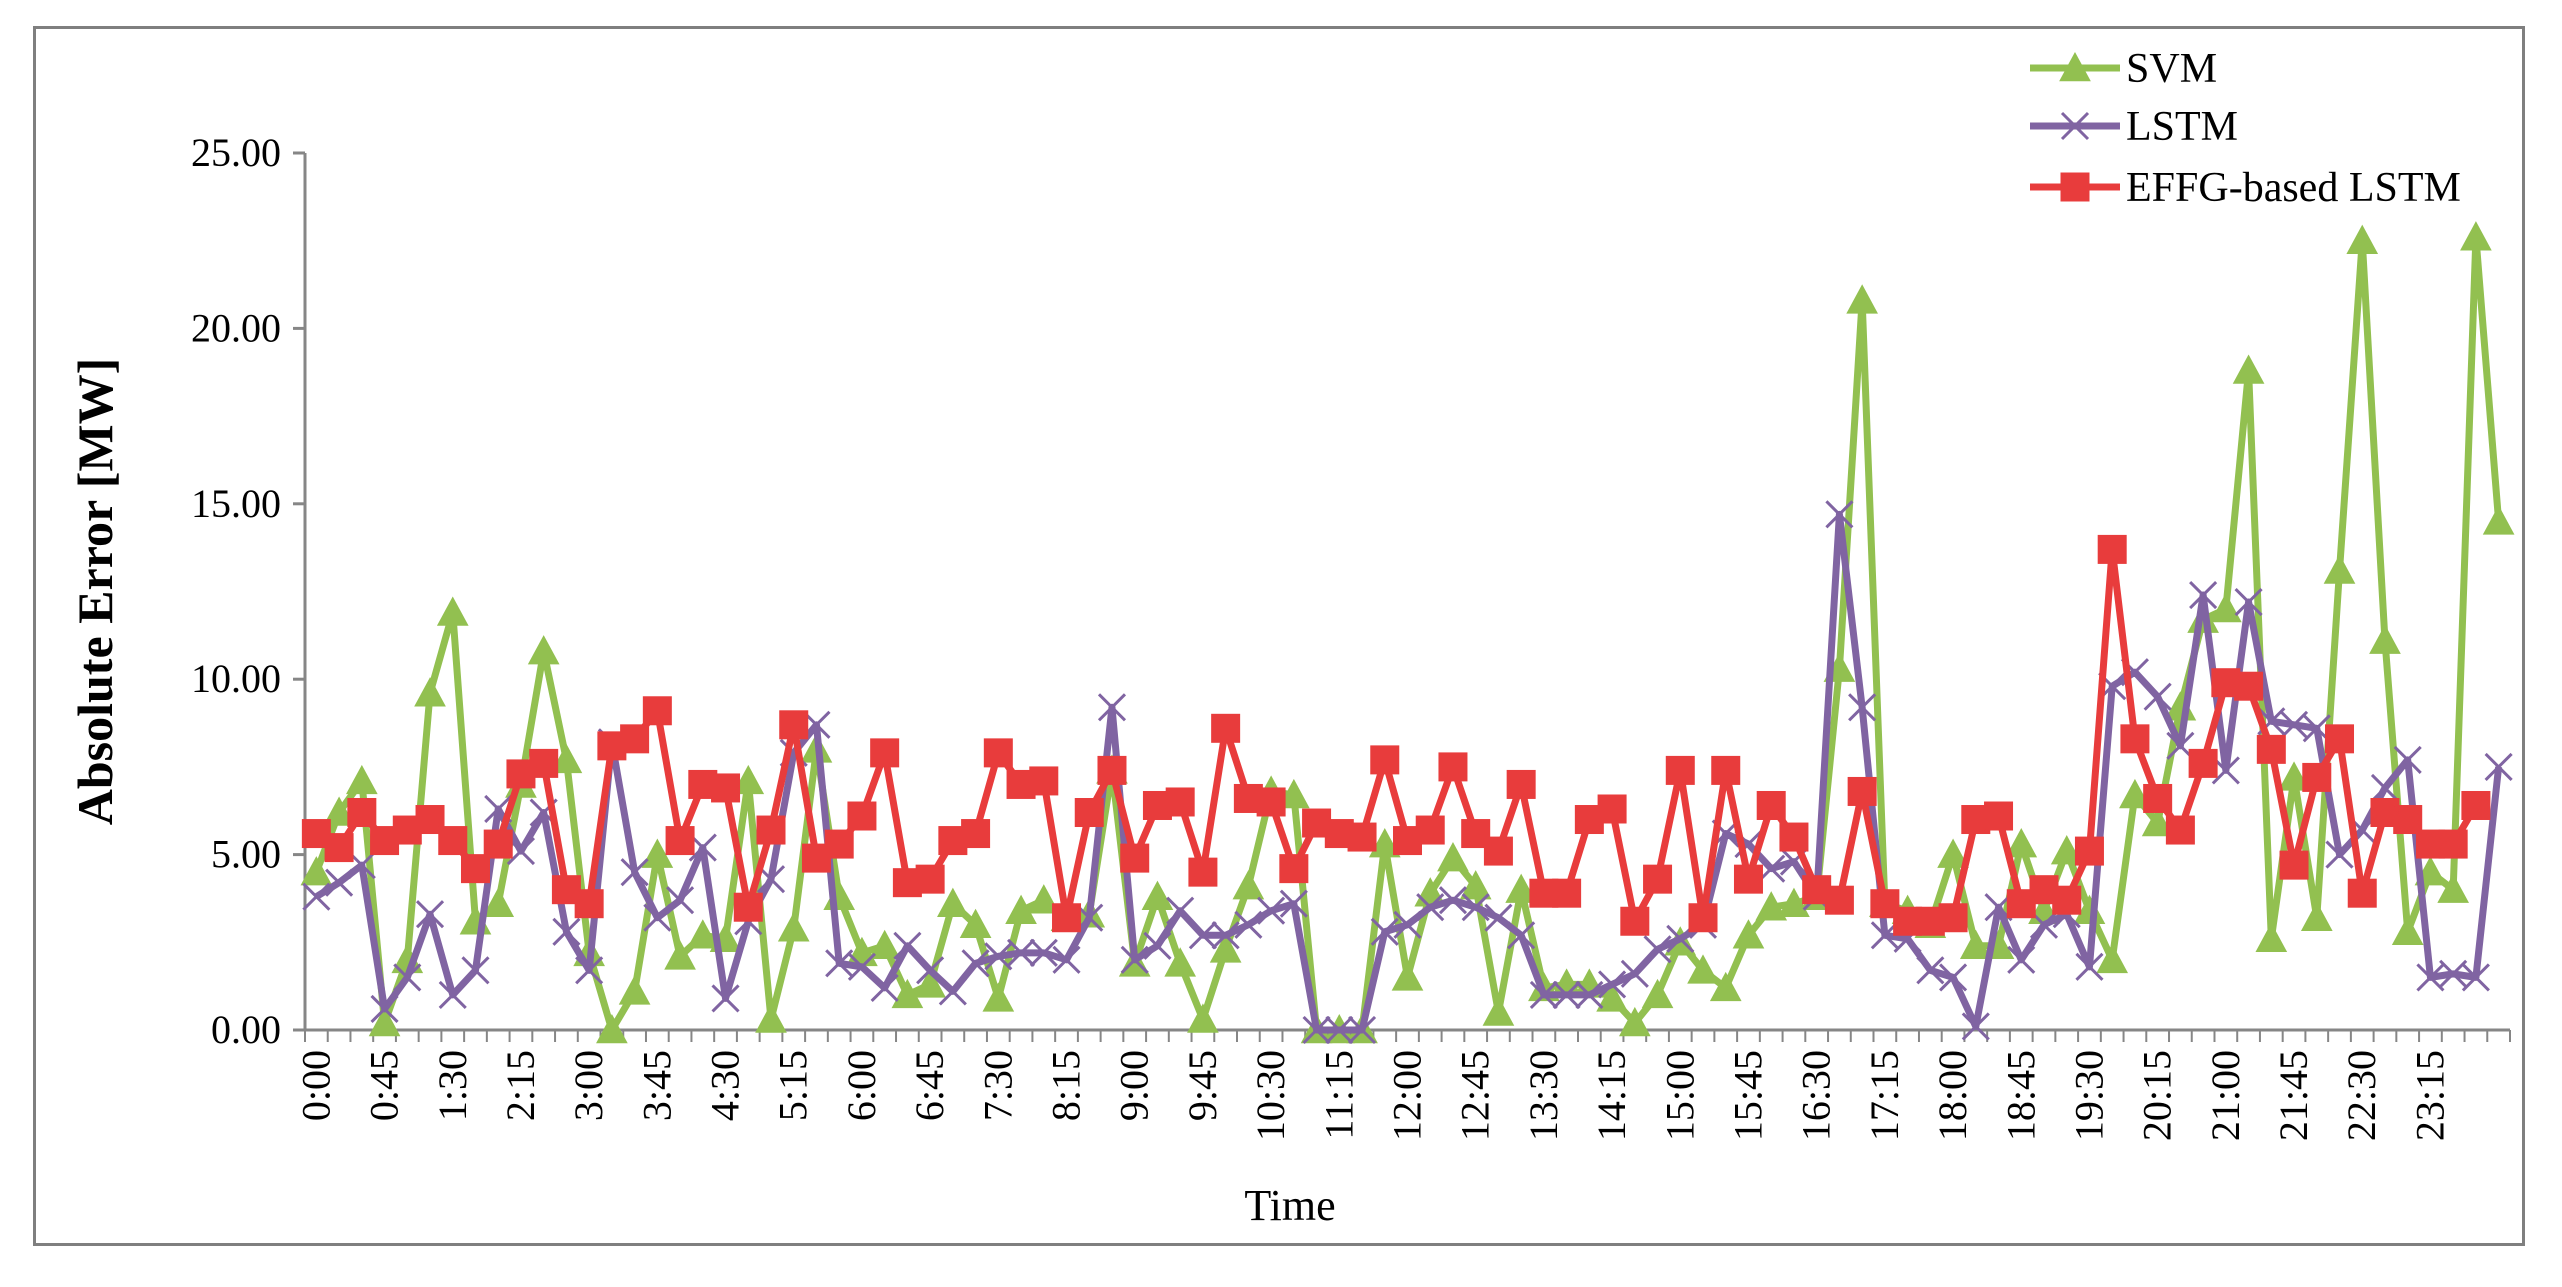 Image resolution: width=2562 pixels, height=1287 pixels. I want to click on x-tick-label: 21:00, so click(2225, 1095).